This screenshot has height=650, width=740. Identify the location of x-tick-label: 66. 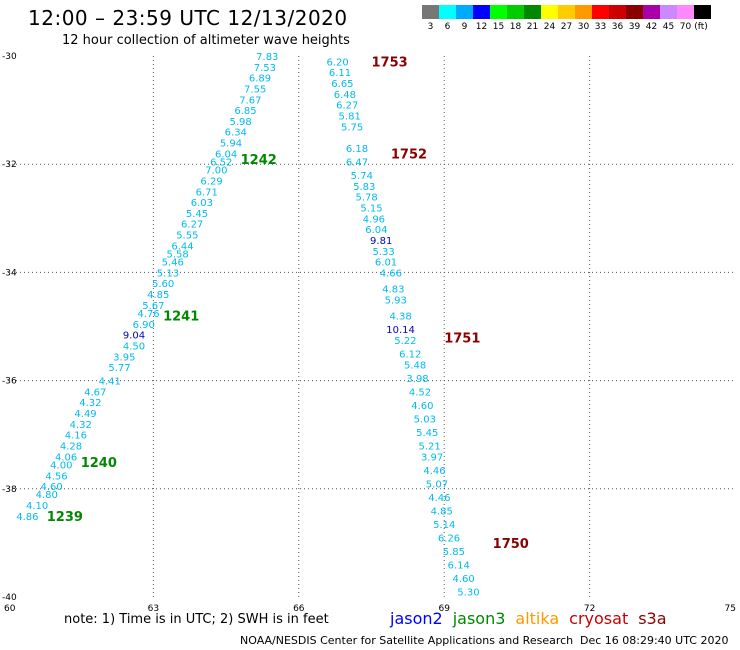
(299, 609).